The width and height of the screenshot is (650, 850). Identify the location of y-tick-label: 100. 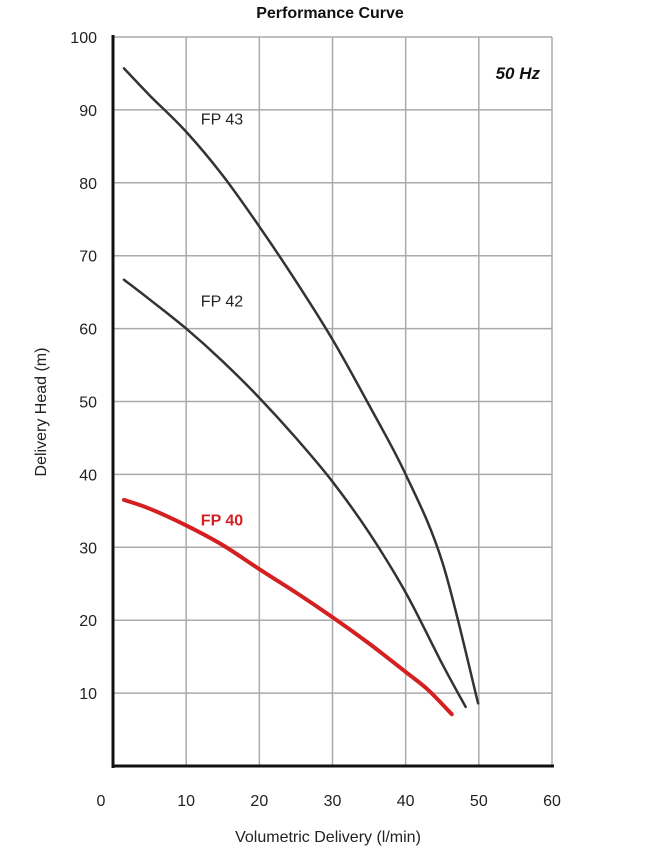
(83, 38).